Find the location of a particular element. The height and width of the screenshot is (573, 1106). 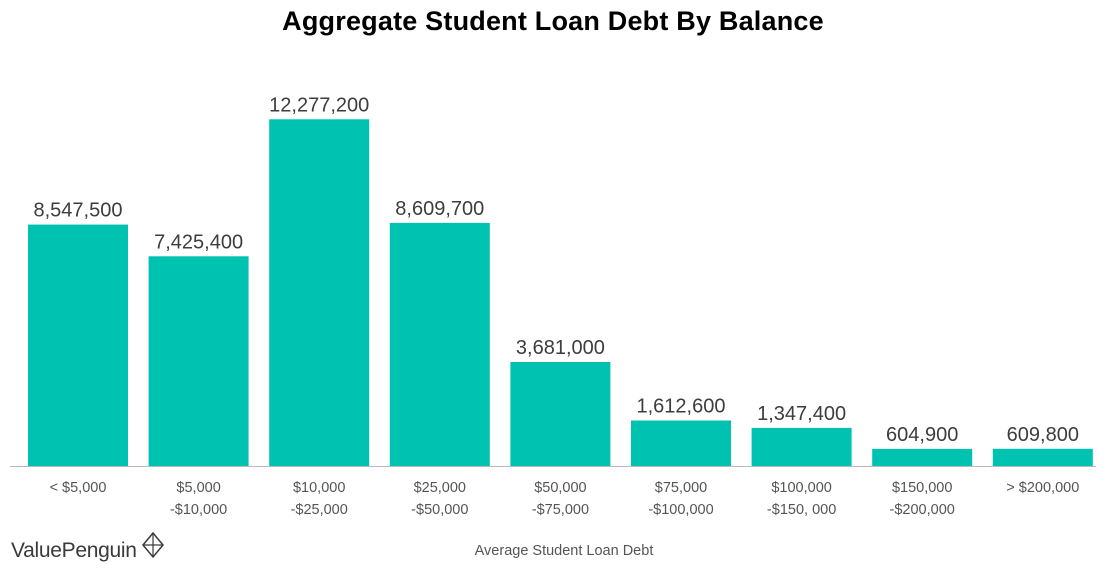

x-tick-label-0: < $5,000 is located at coordinates (78, 488).